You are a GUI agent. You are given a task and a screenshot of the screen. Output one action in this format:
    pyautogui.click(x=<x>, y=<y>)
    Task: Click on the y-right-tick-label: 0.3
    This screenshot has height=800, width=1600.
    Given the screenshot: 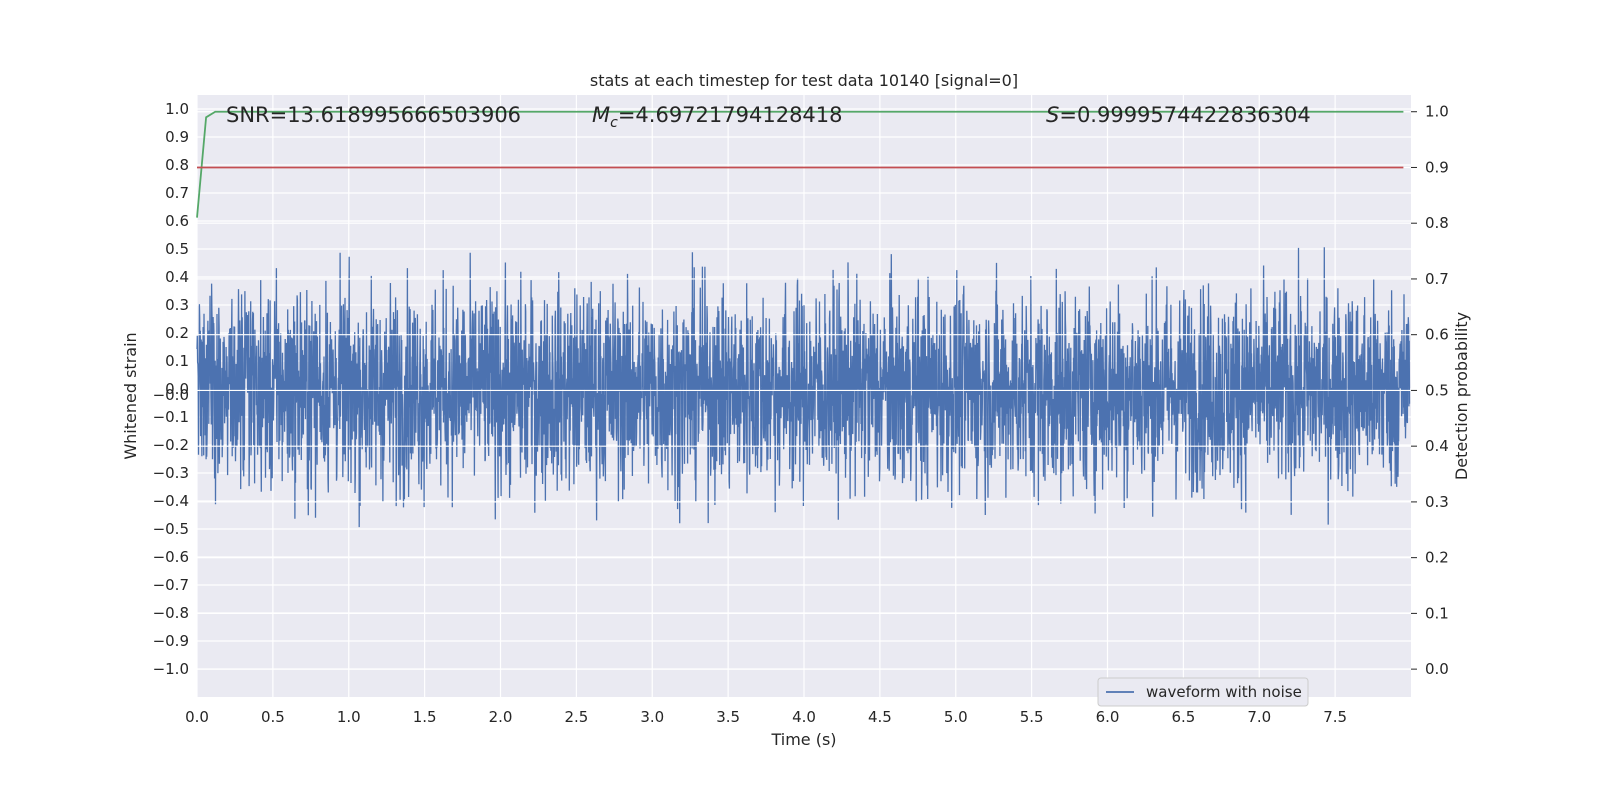 What is the action you would take?
    pyautogui.click(x=1437, y=502)
    